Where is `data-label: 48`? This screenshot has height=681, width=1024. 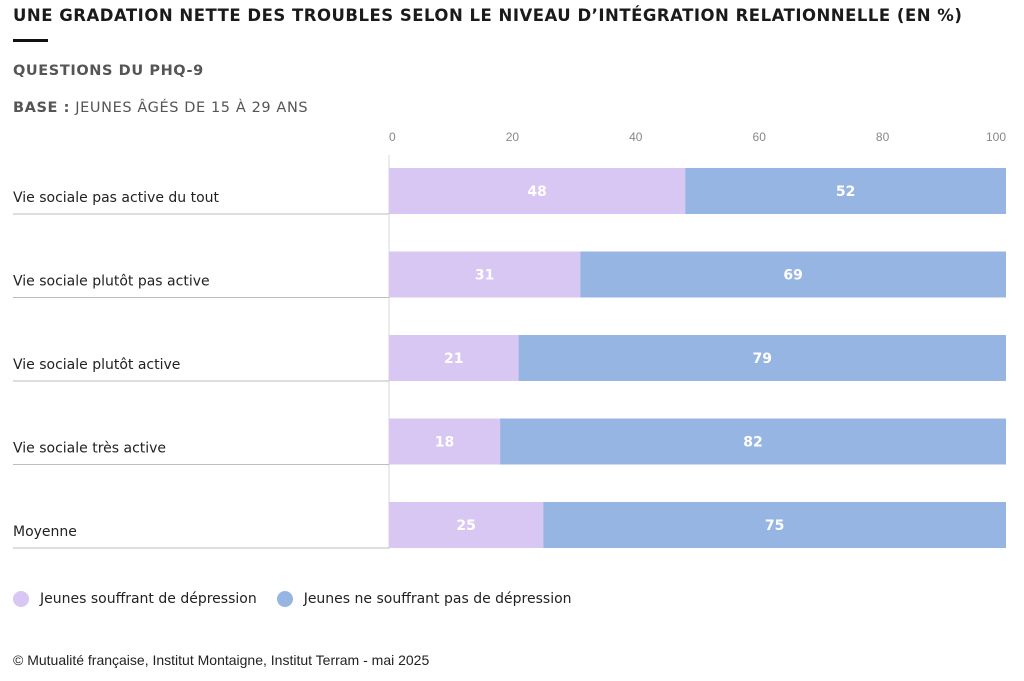
data-label: 48 is located at coordinates (536, 192).